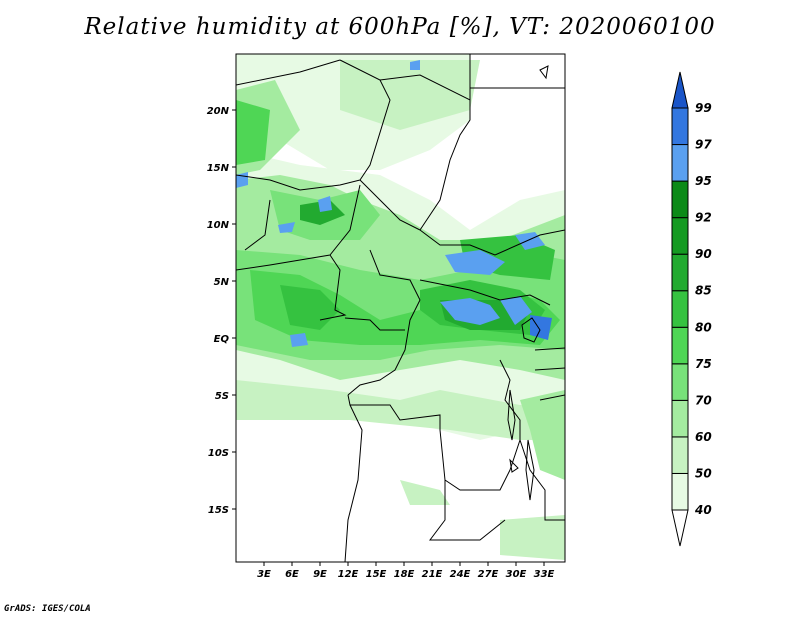 This screenshot has height=618, width=800. What do you see at coordinates (264, 574) in the screenshot?
I see `lon-label-3e: 3E` at bounding box center [264, 574].